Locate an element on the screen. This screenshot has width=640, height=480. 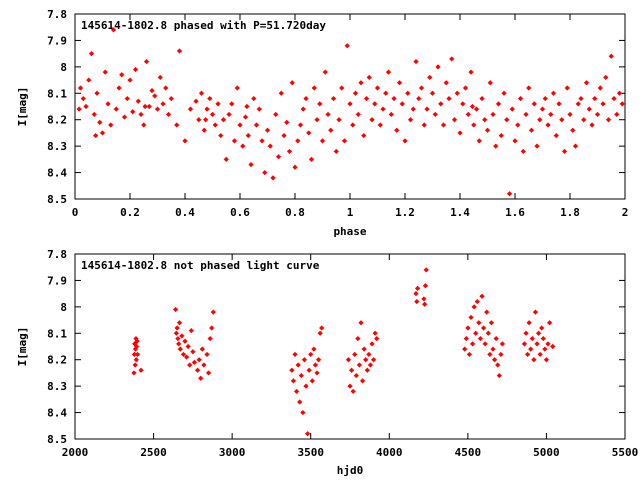
x-tick-label: 0.6 is located at coordinates (240, 212).